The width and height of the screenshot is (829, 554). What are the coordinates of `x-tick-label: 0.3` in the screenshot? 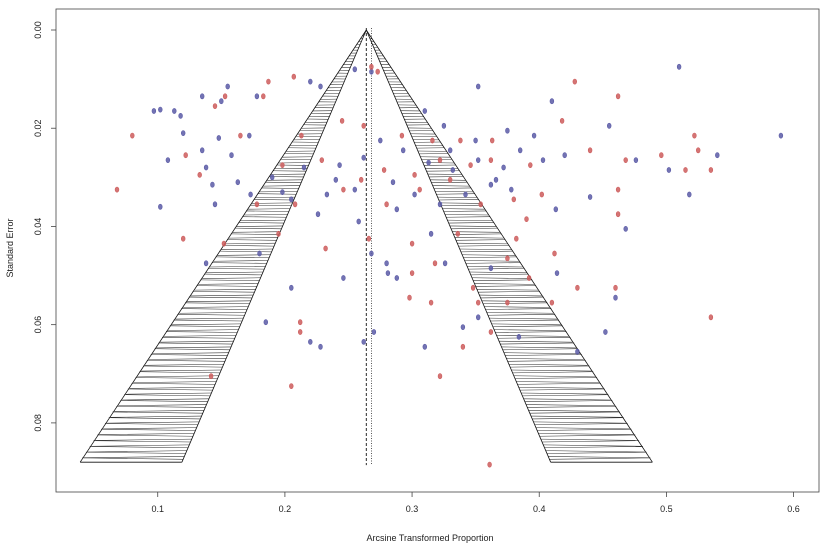 It's located at (412, 509).